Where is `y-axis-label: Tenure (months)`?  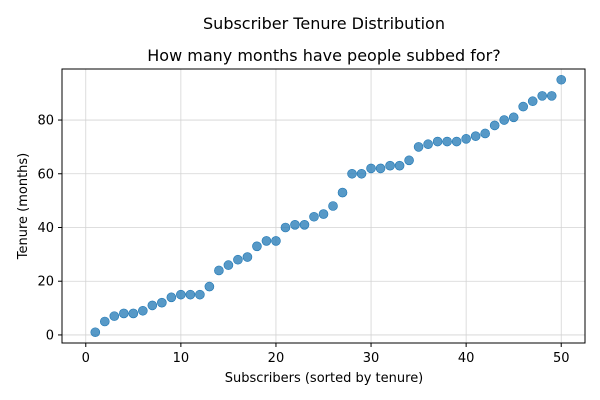 y-axis-label: Tenure (months) is located at coordinates (23, 207).